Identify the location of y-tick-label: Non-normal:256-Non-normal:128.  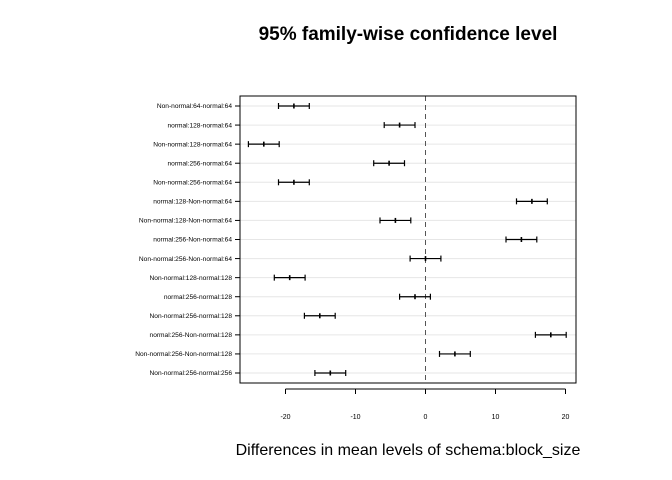
(183, 354).